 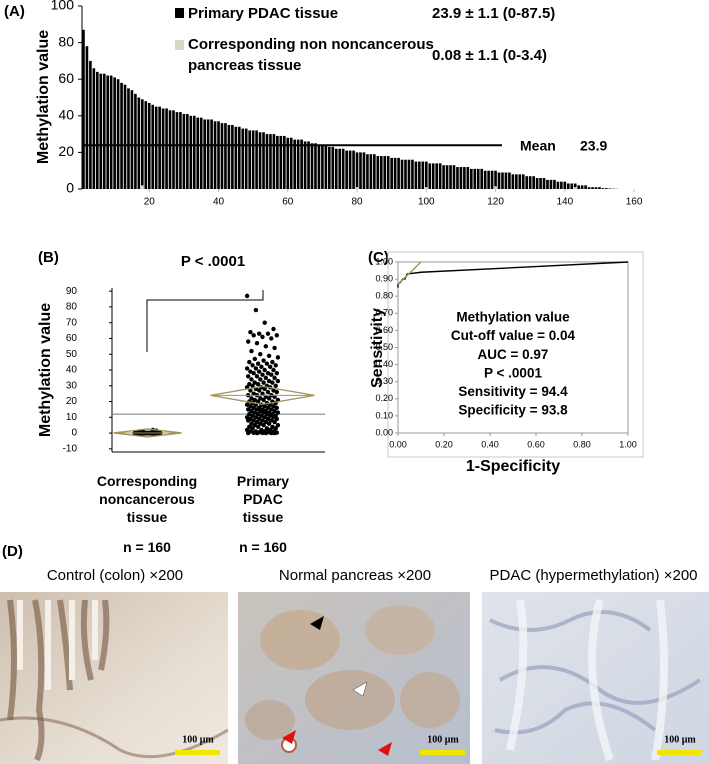 I want to click on stat-label: 23.9 ± 1.1 (0-87.5), so click(x=493, y=13).